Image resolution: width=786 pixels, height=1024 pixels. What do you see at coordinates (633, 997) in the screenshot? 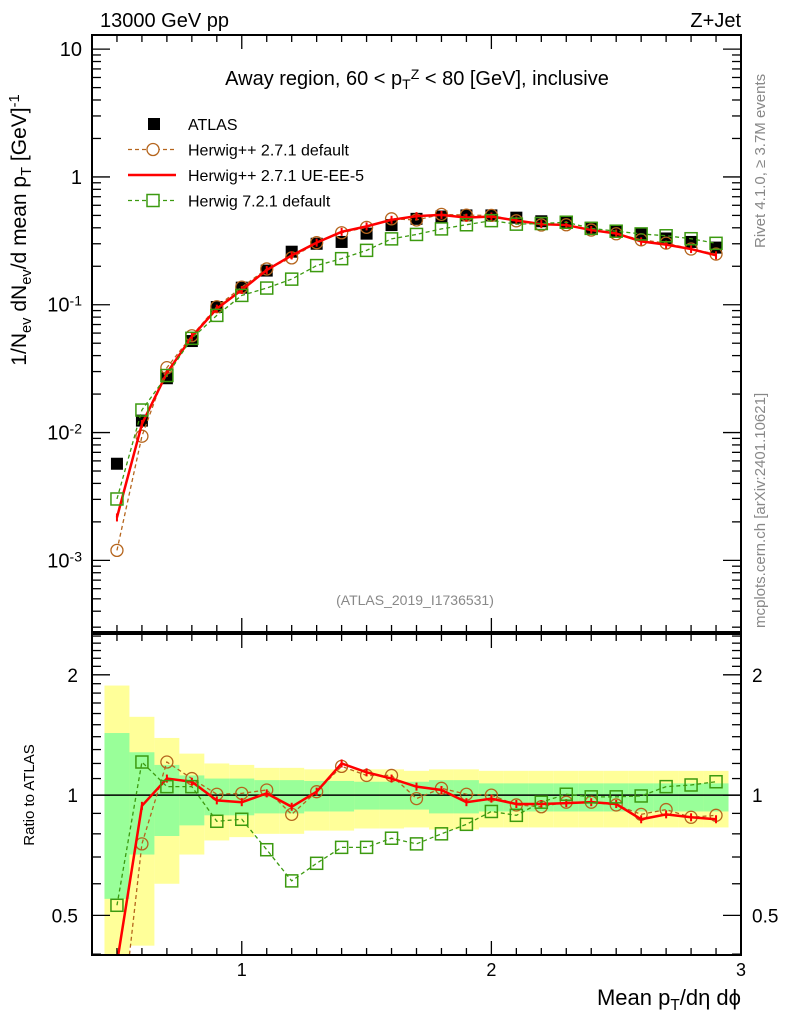
I see `label-segment: Mean p` at bounding box center [633, 997].